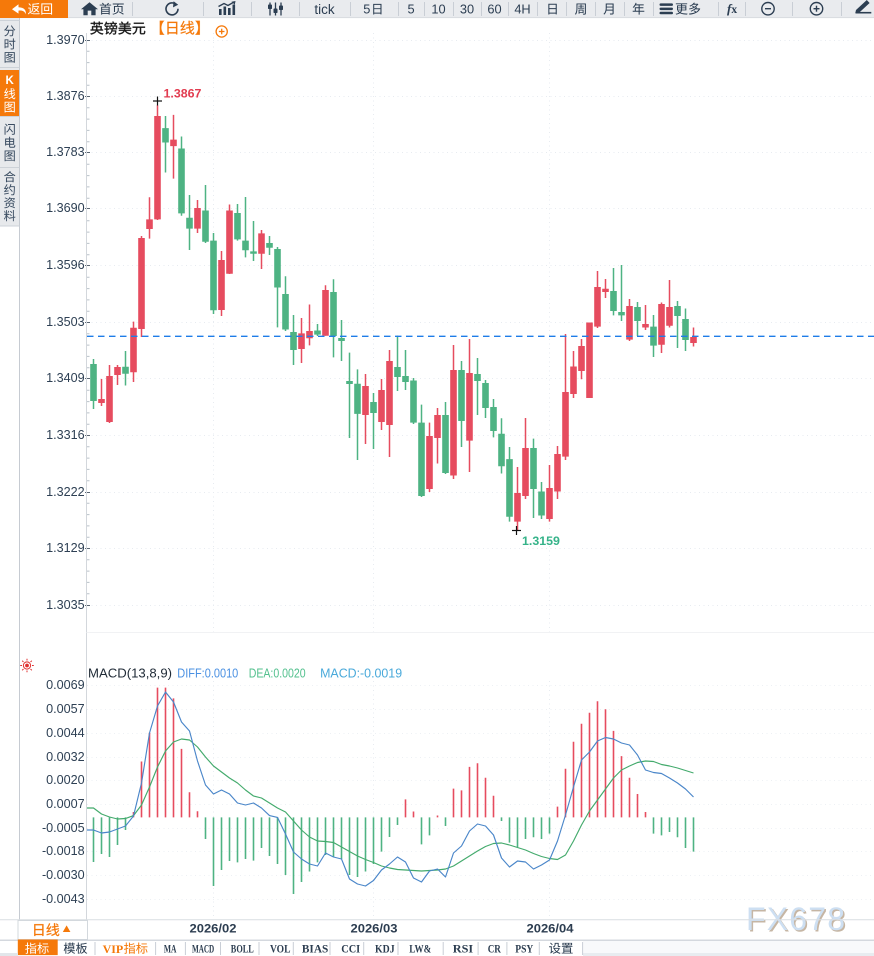 Image resolution: width=874 pixels, height=956 pixels. I want to click on svg-text: 1.3129, so click(65, 548).